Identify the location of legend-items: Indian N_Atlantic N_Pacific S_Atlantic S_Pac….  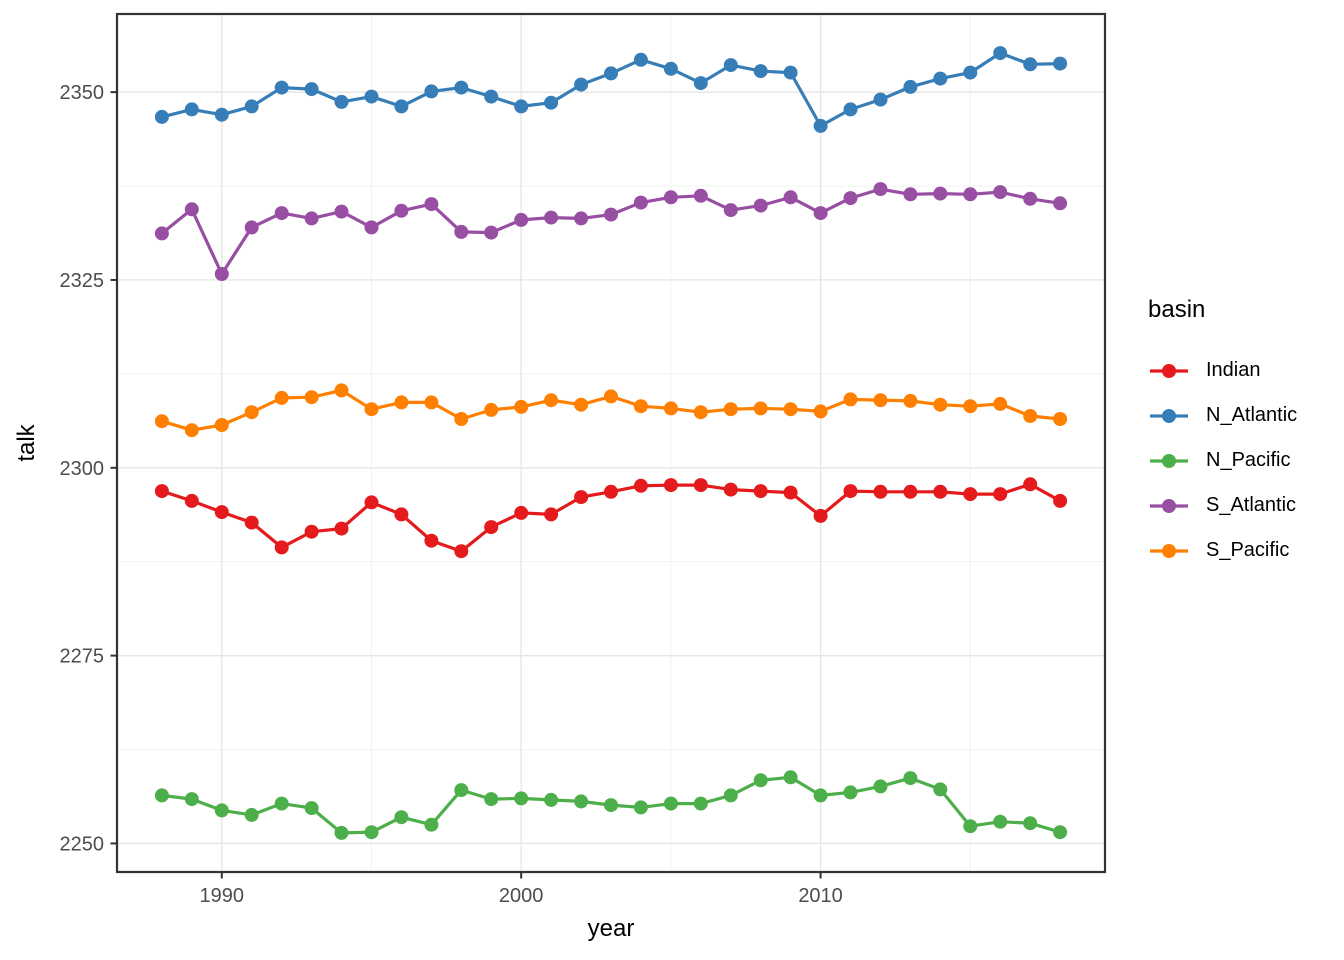
(1222, 460).